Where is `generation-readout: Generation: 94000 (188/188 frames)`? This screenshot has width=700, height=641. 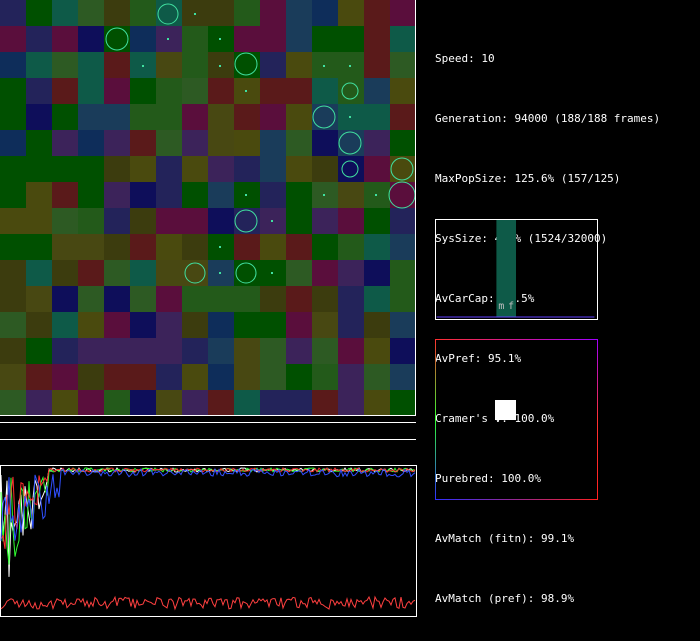 generation-readout: Generation: 94000 (188/188 frames) is located at coordinates (548, 118).